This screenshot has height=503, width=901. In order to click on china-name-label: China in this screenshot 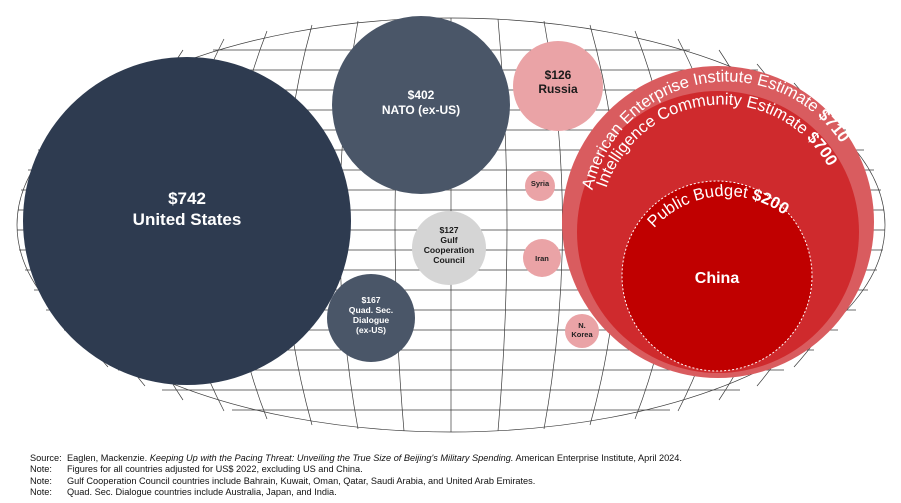, I will do `click(717, 278)`.